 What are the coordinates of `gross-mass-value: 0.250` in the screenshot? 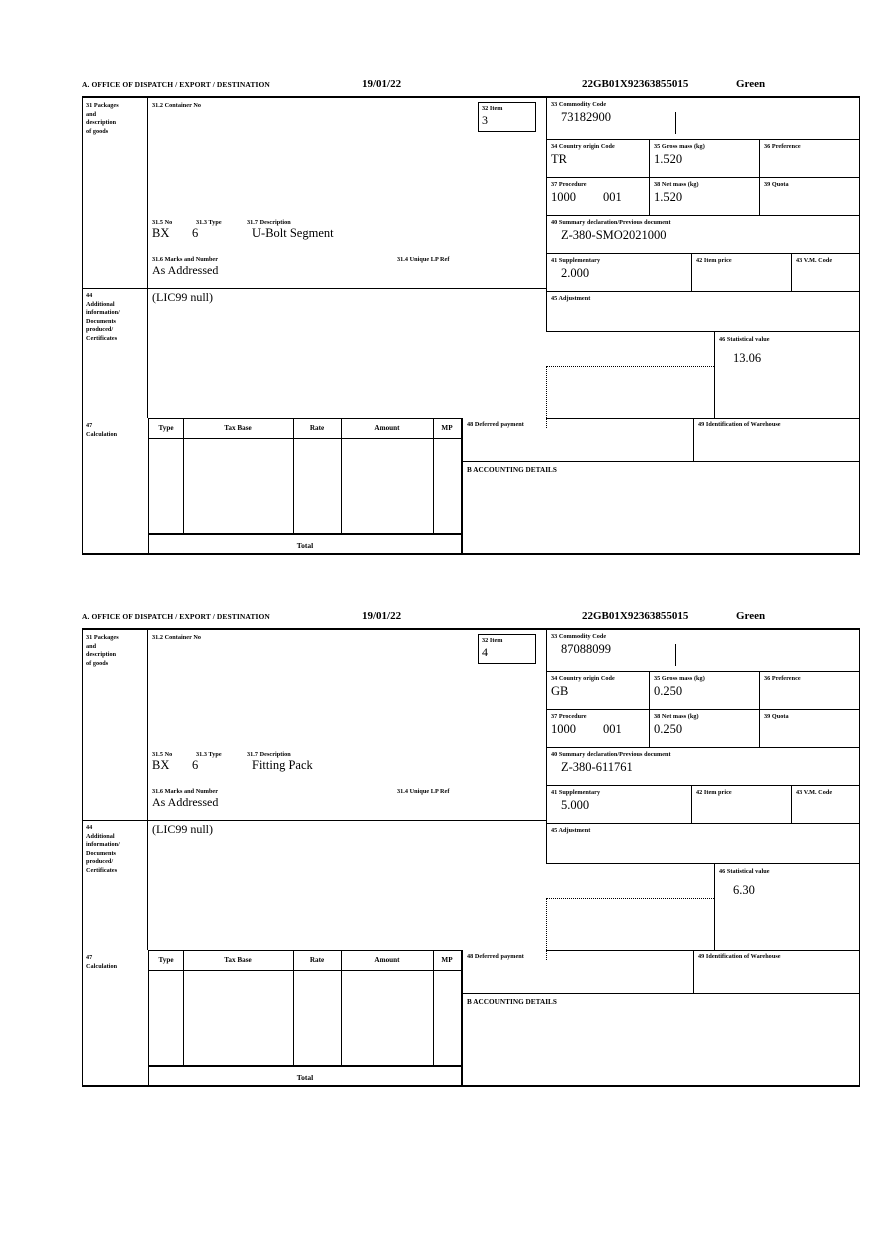 It's located at (668, 691).